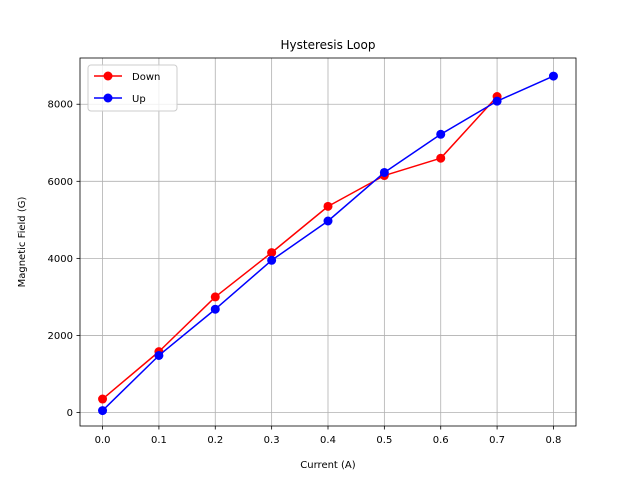 The width and height of the screenshot is (640, 480). Describe the element at coordinates (22, 242) in the screenshot. I see `y-axis-label: Magnetic Field (G)` at that location.